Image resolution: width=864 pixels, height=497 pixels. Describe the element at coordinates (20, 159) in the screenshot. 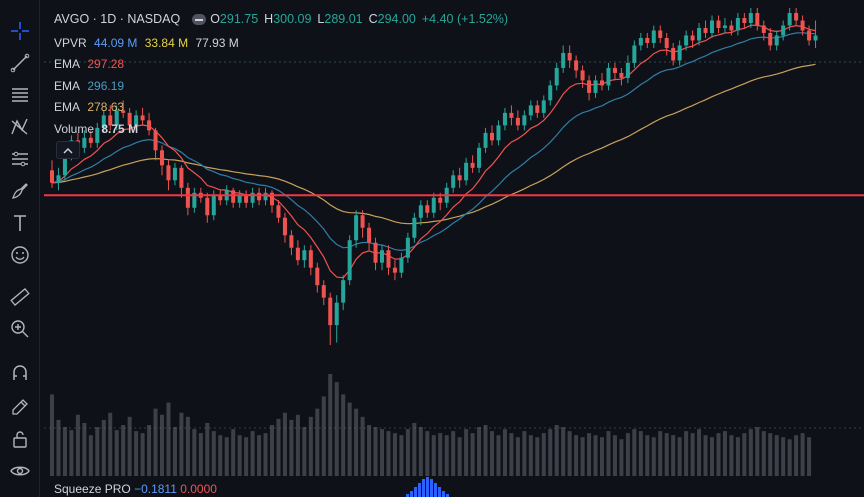

I see `long-position-icon` at that location.